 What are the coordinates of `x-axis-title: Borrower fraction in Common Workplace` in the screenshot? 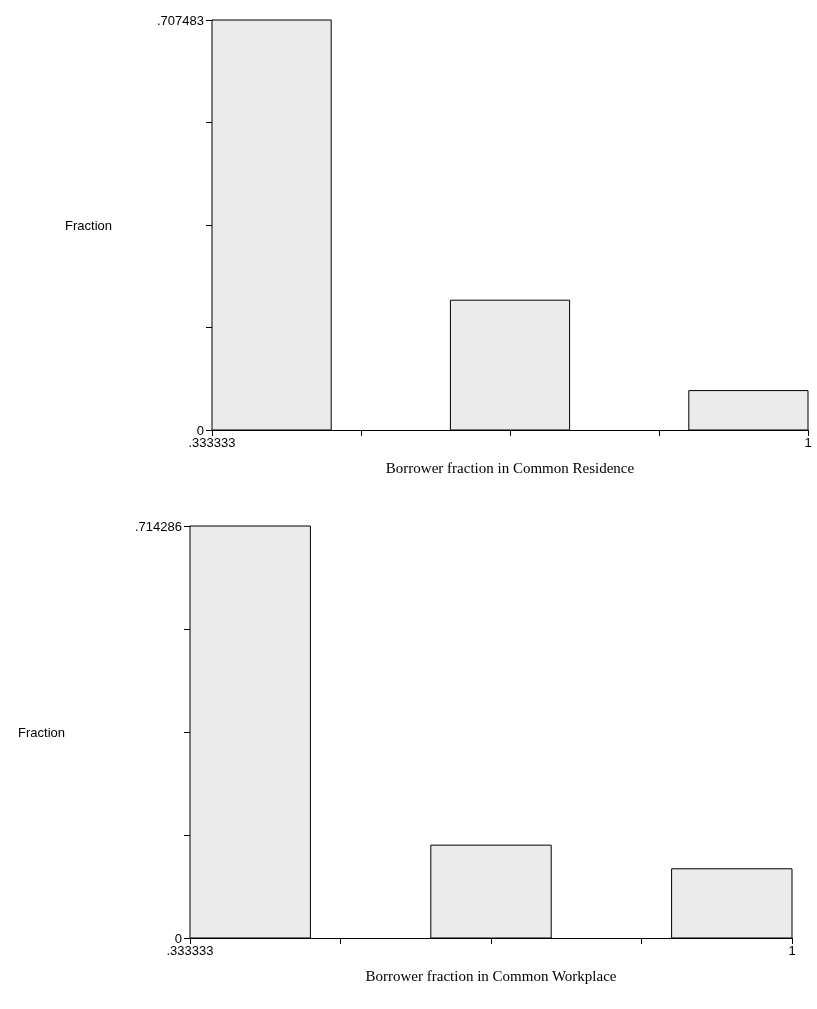 It's located at (491, 975).